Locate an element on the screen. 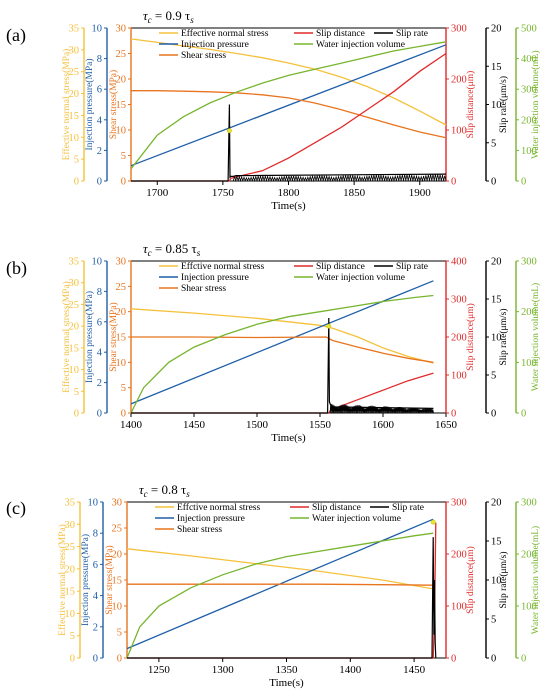 The image size is (550, 692). x-tick-label: 1300 is located at coordinates (223, 670).